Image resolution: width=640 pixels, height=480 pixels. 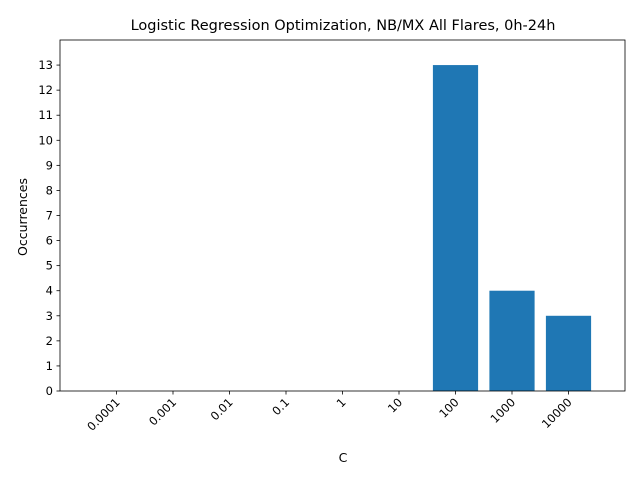 I want to click on x-tick-label: 0.0001, so click(x=103, y=414).